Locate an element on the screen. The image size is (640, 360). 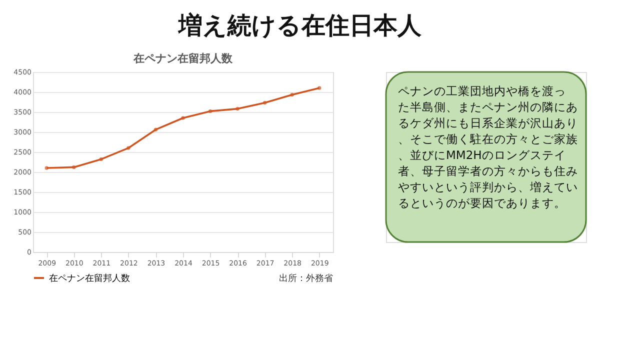
chart-title: 増え続ける在住日本人 is located at coordinates (299, 26).